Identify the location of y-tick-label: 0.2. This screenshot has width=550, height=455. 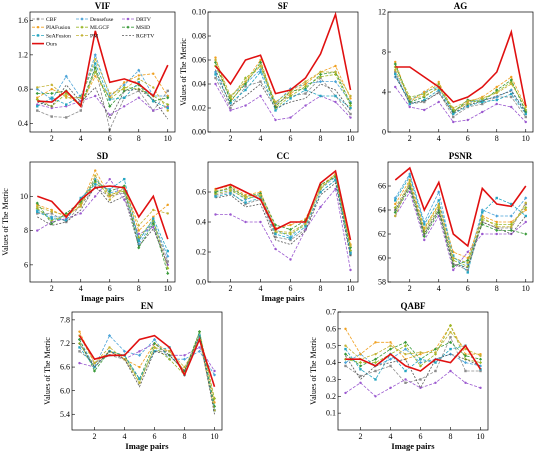
(201, 252).